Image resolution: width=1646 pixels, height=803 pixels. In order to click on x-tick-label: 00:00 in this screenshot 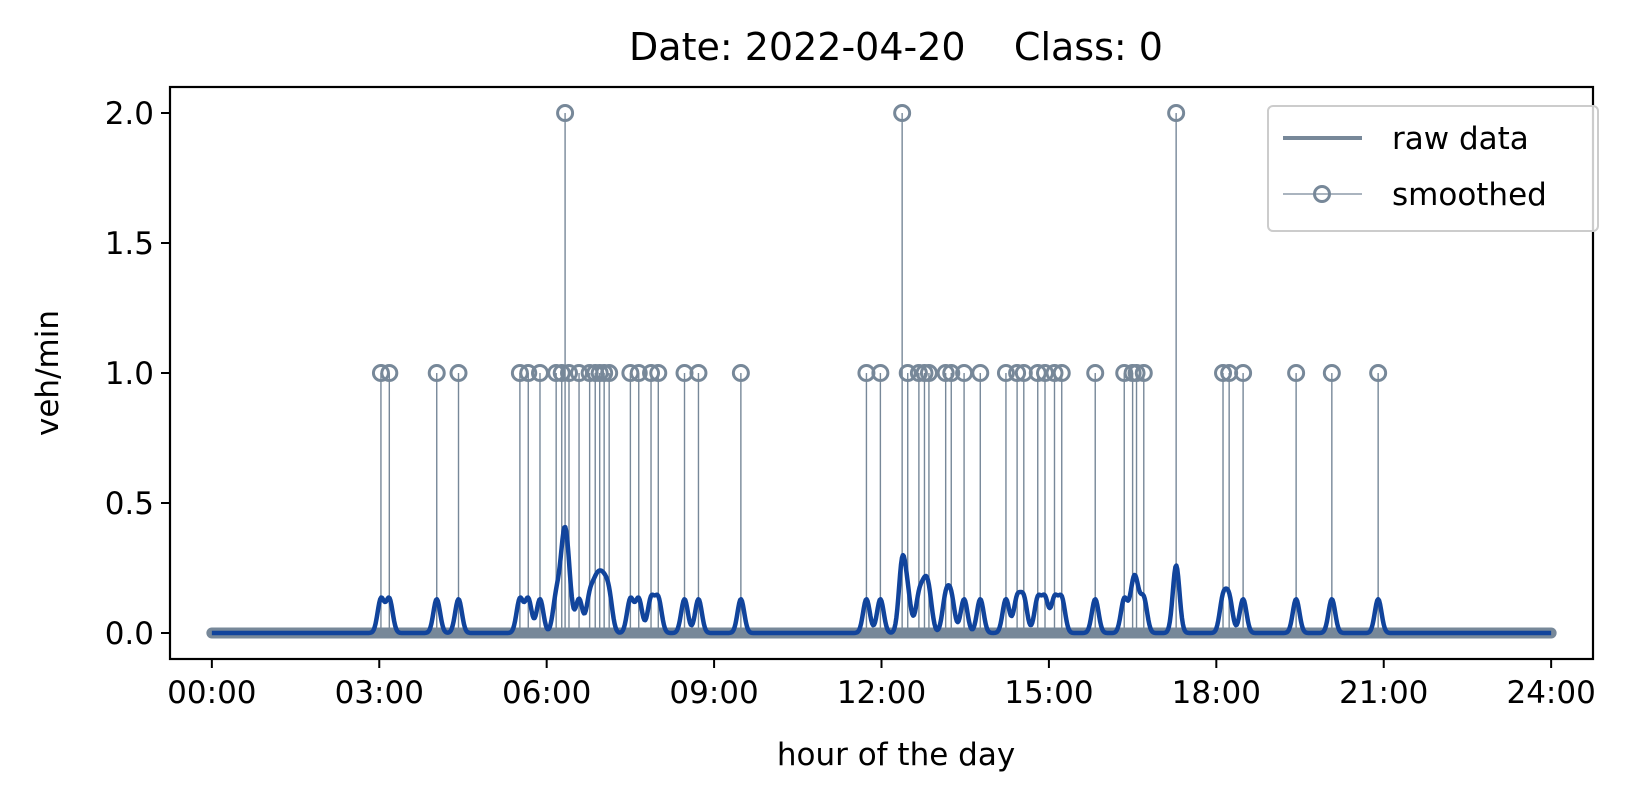, I will do `click(211, 693)`.